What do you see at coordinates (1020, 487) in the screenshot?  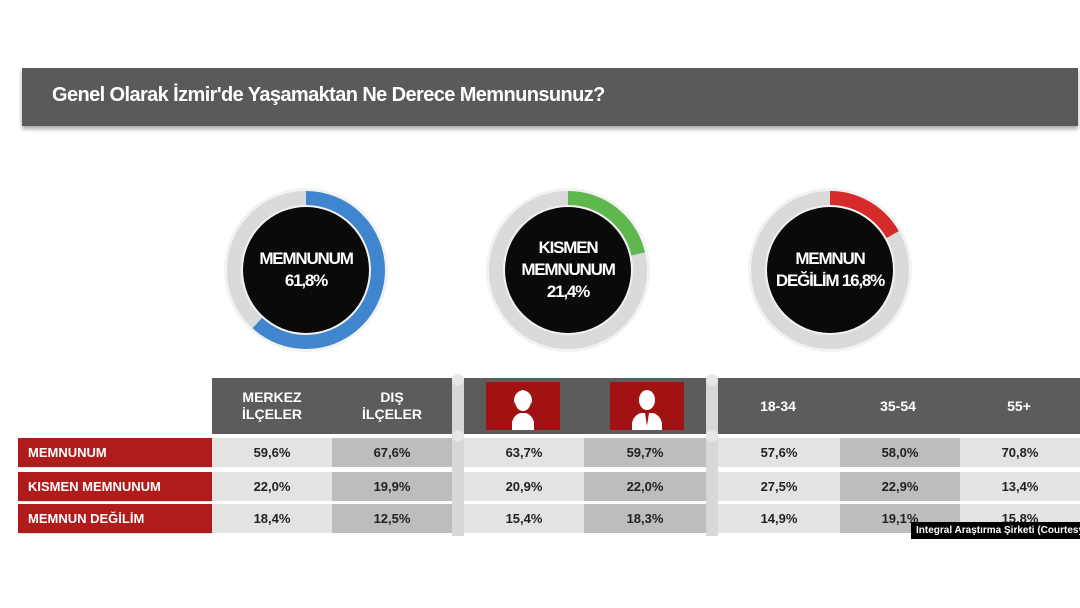 I see `table-cell: 13,4%` at bounding box center [1020, 487].